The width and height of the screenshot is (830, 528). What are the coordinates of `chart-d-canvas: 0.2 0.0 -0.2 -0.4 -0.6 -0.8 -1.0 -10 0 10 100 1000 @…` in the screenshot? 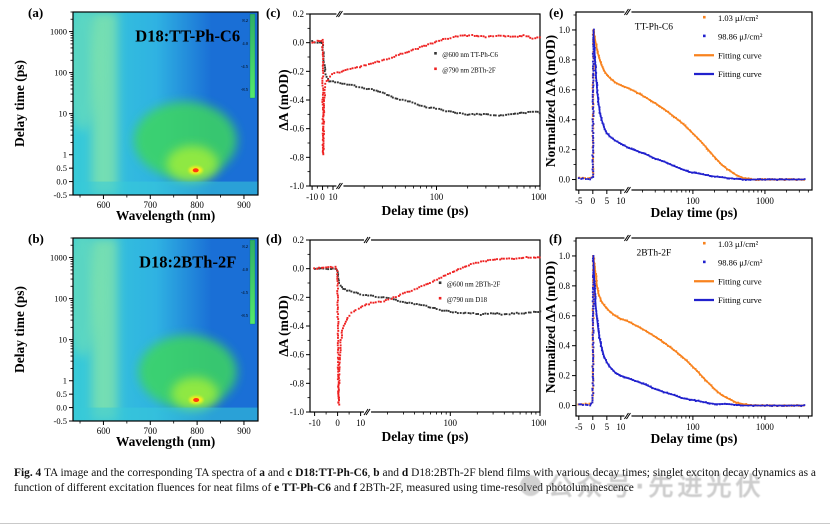 It's located at (413, 339).